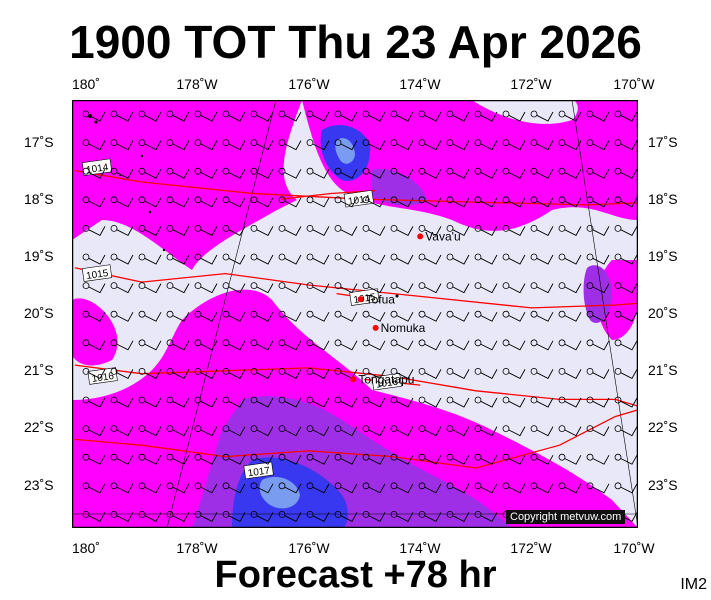  Describe the element at coordinates (309, 84) in the screenshot. I see `lon-tick-top: 176˚W` at that location.